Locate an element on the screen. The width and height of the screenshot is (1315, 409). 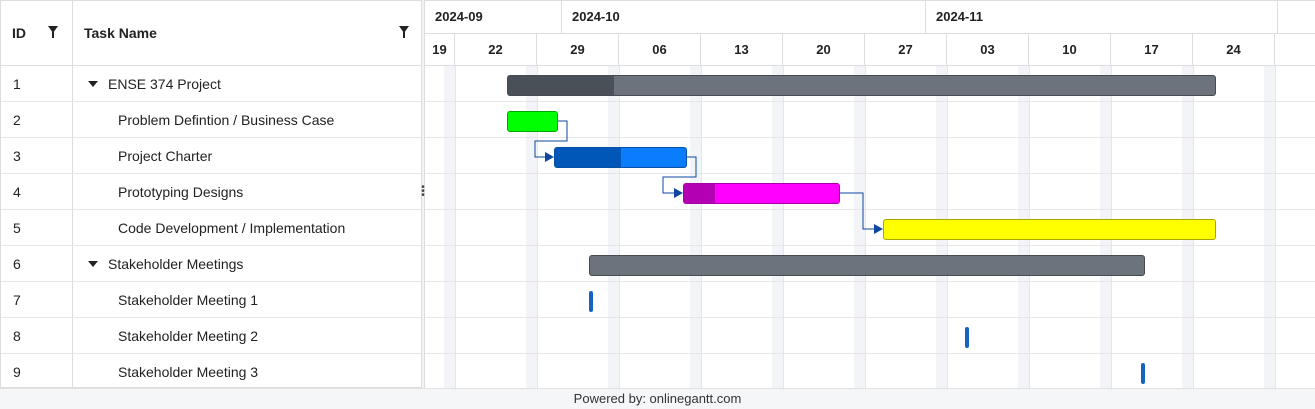
day-header: 19 is located at coordinates (440, 49).